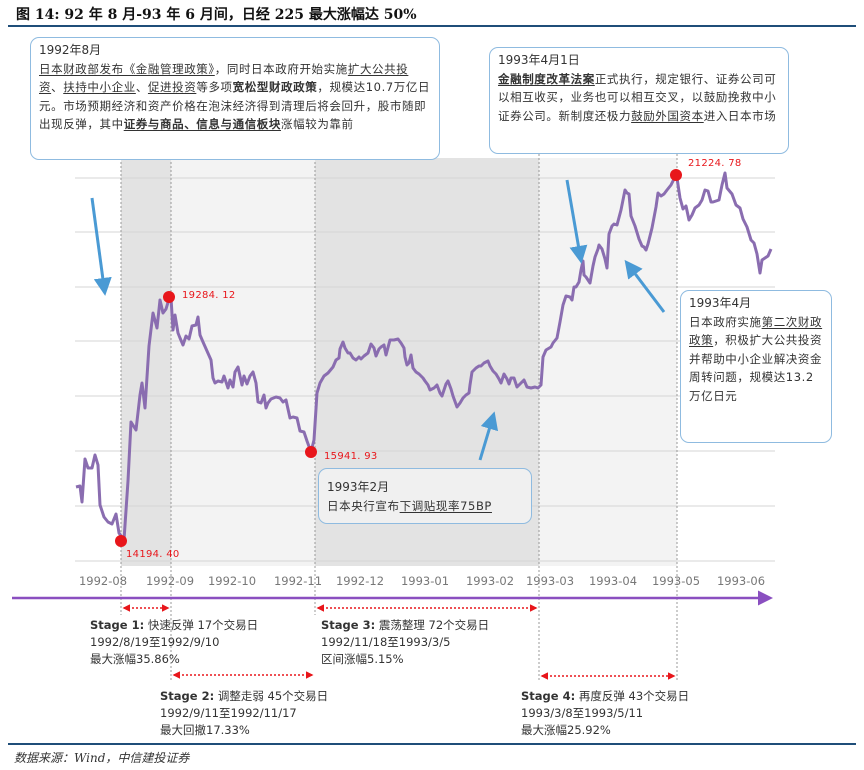  Describe the element at coordinates (488, 436) in the screenshot. I see `arrow-icon-feb1993` at that location.